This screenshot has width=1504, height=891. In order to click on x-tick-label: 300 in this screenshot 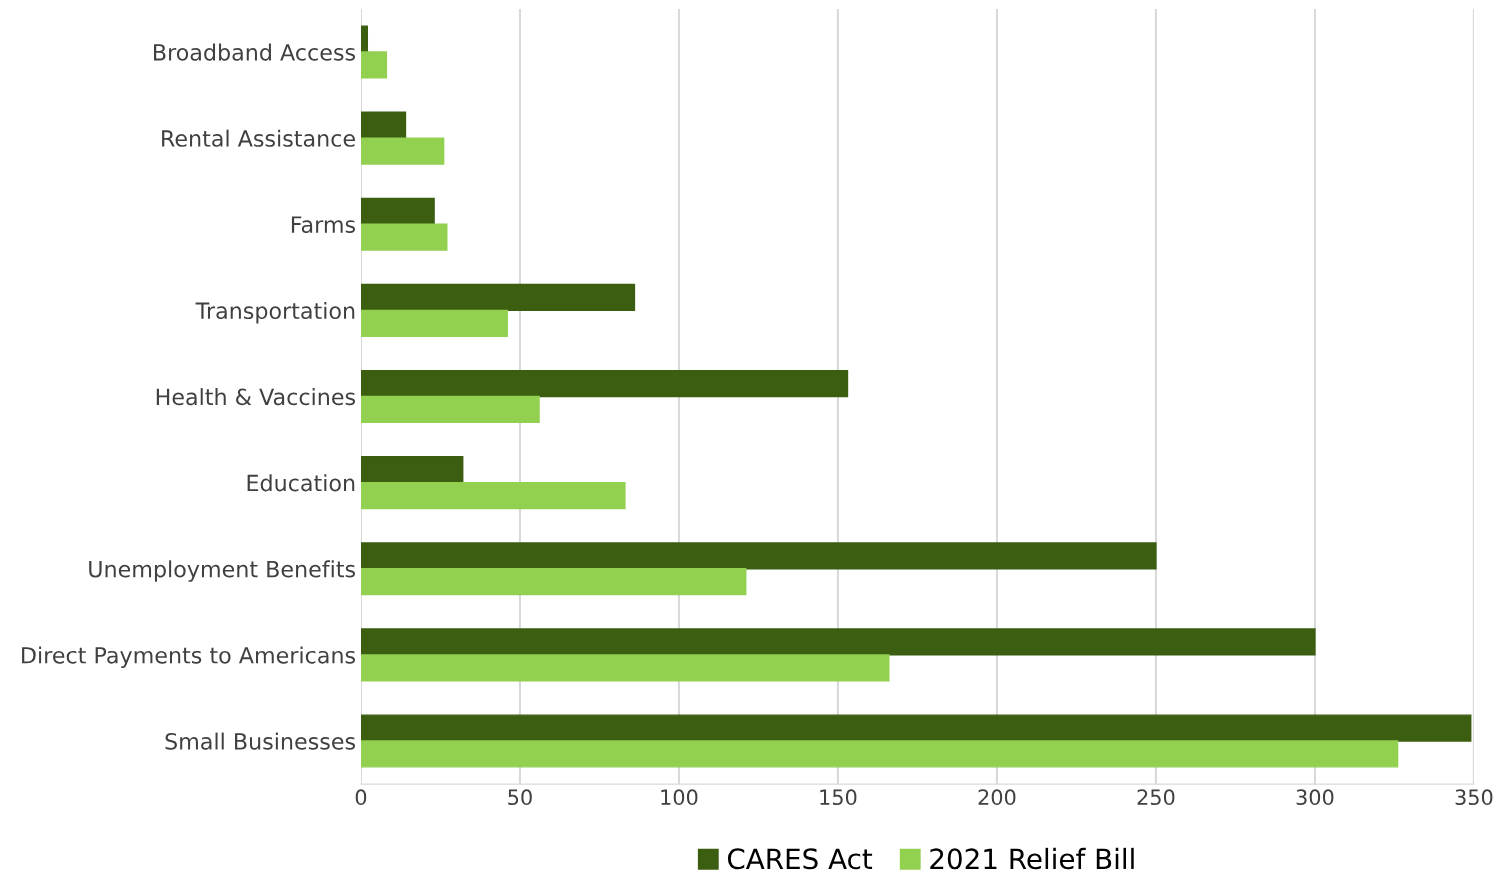, I will do `click(1315, 797)`.